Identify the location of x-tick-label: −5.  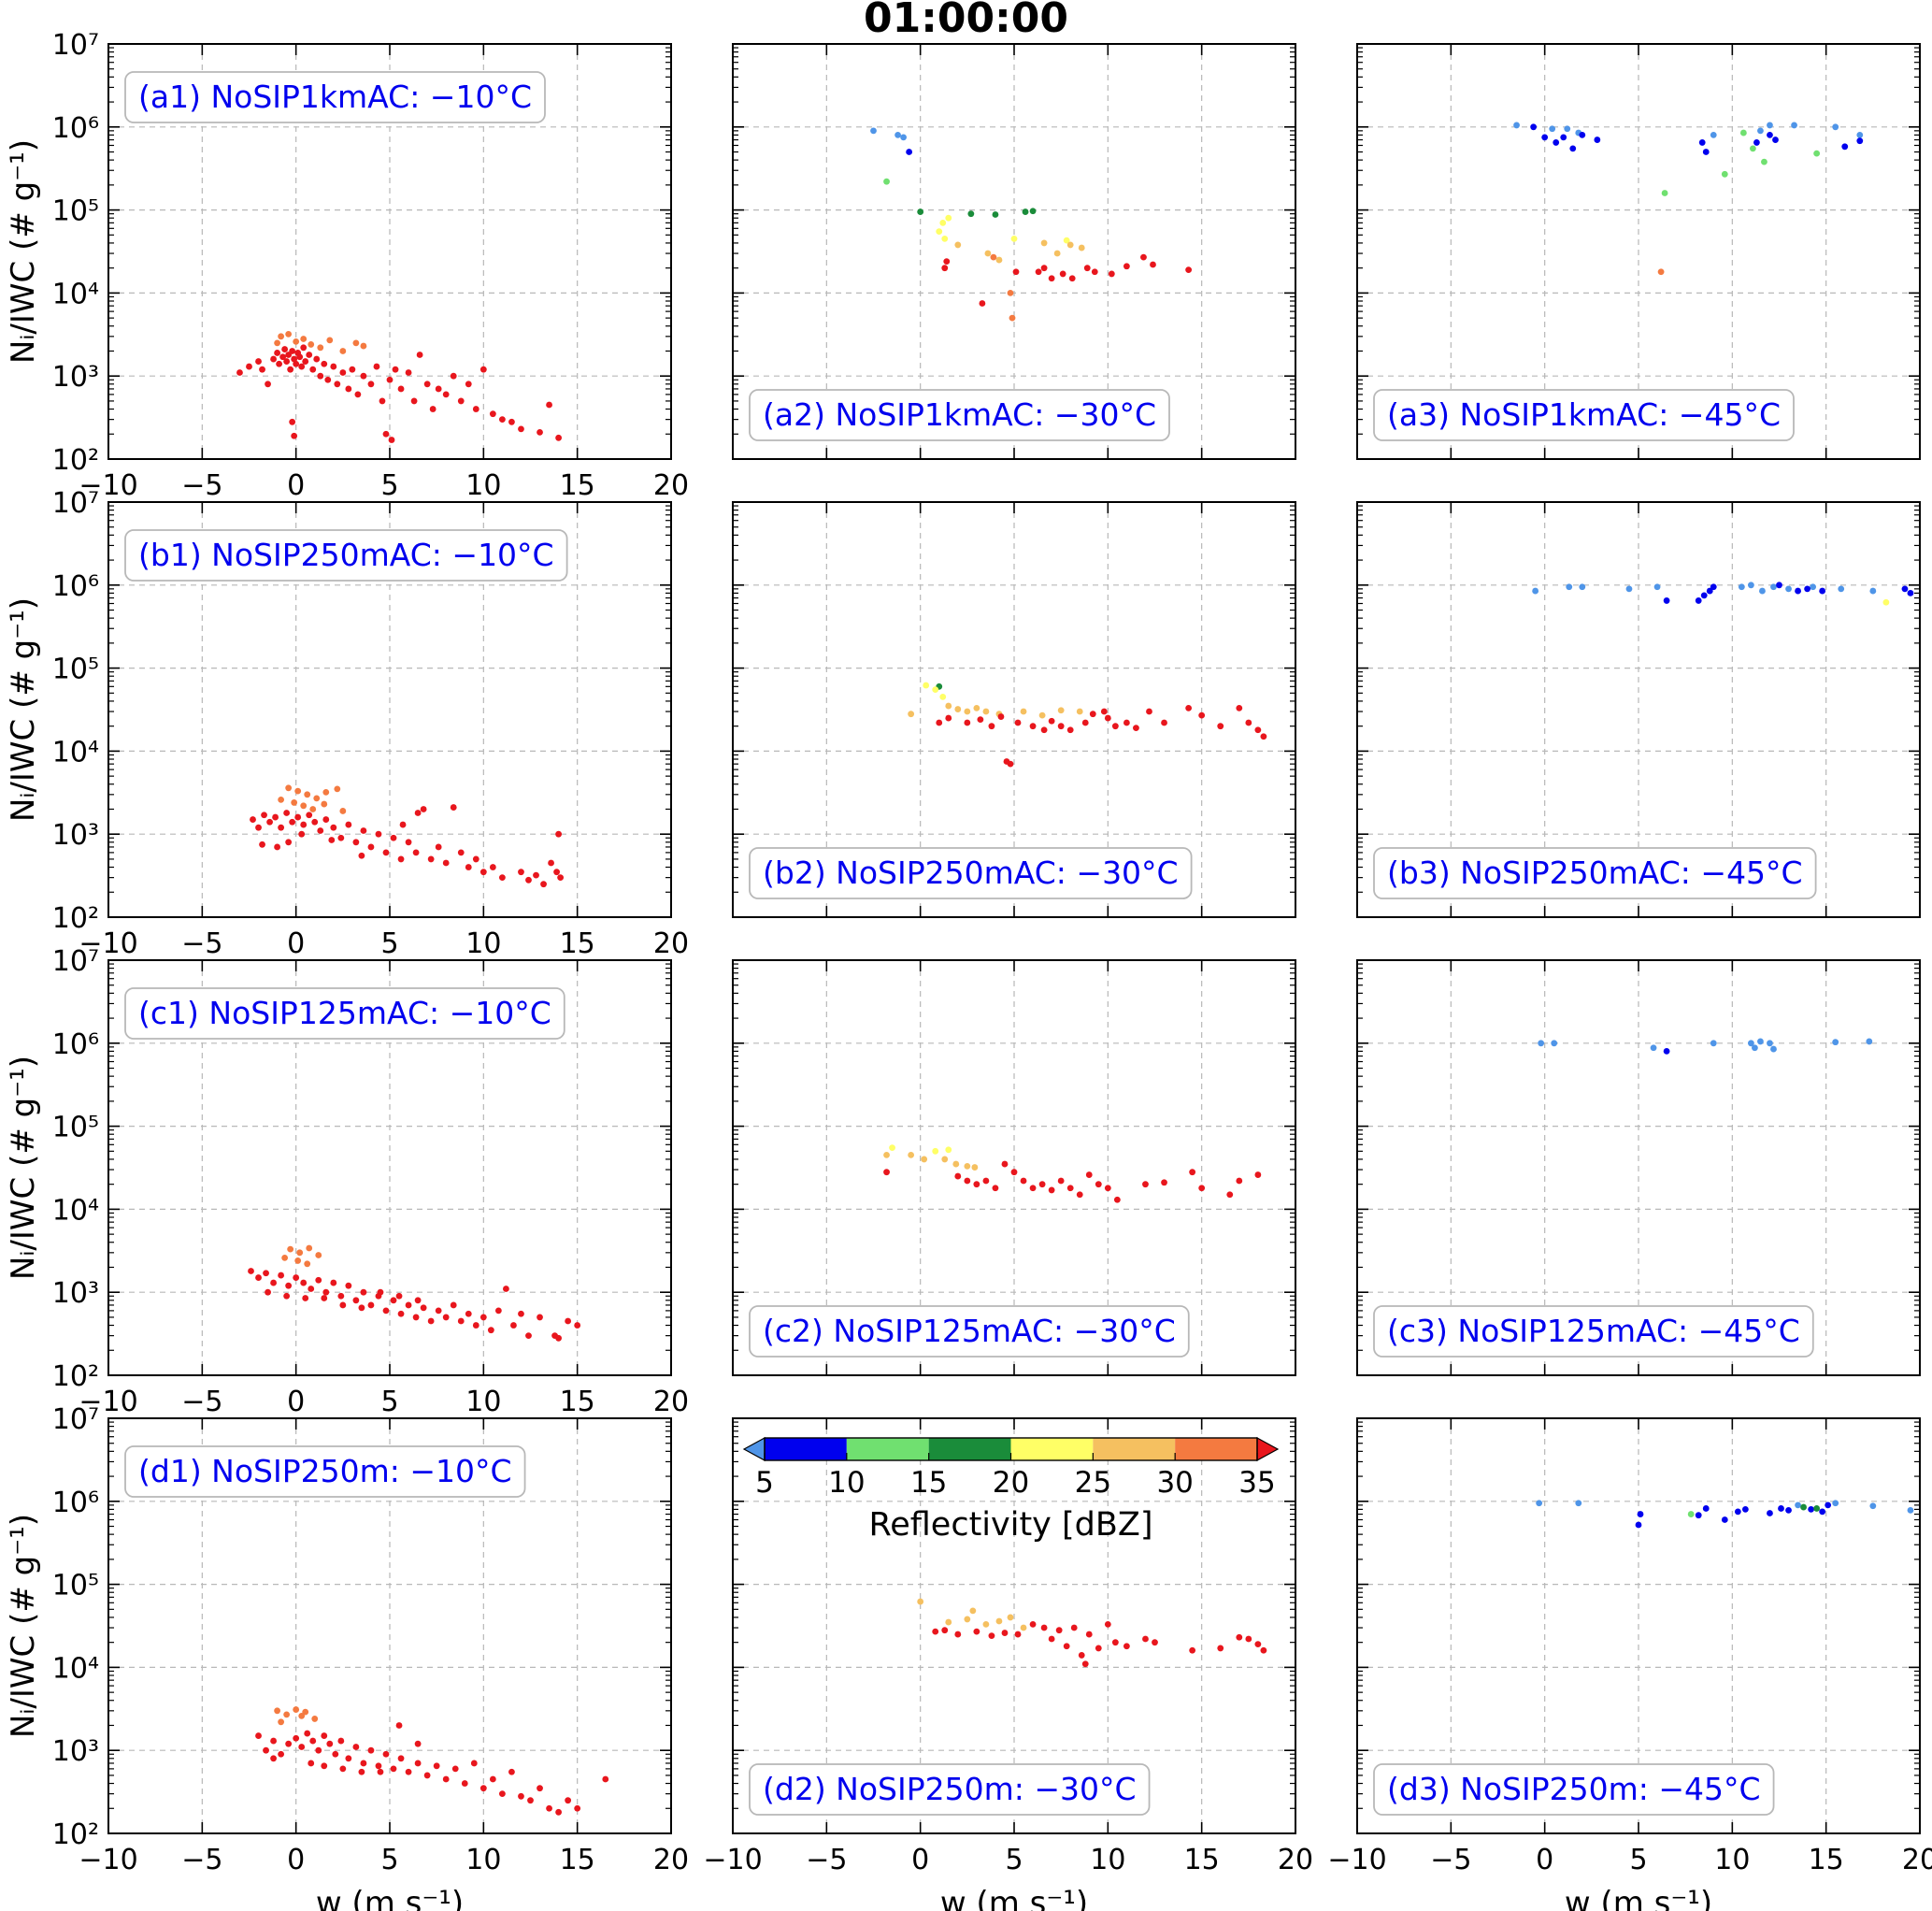
(201, 485).